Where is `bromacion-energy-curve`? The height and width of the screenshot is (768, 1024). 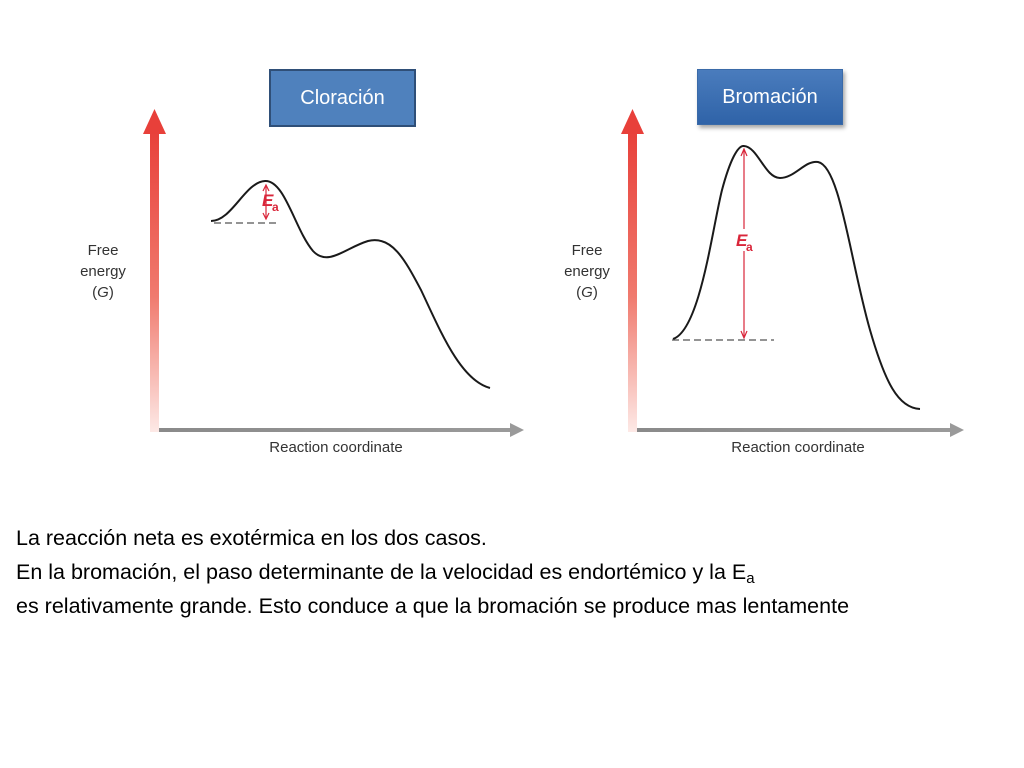
bromacion-energy-curve is located at coordinates (796, 277).